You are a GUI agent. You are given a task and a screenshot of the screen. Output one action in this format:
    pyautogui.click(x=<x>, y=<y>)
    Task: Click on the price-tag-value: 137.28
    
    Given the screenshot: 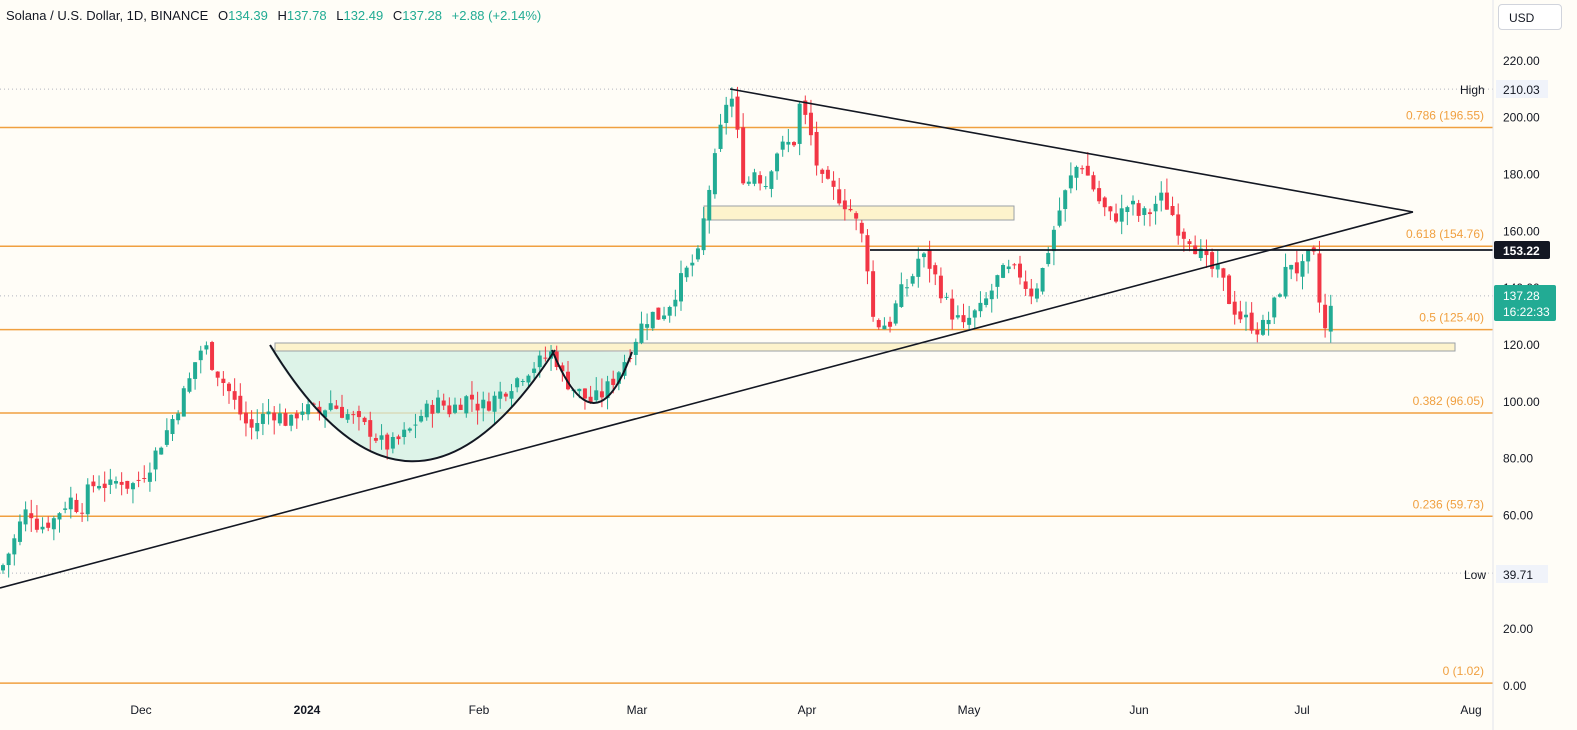 What is the action you would take?
    pyautogui.click(x=1521, y=296)
    